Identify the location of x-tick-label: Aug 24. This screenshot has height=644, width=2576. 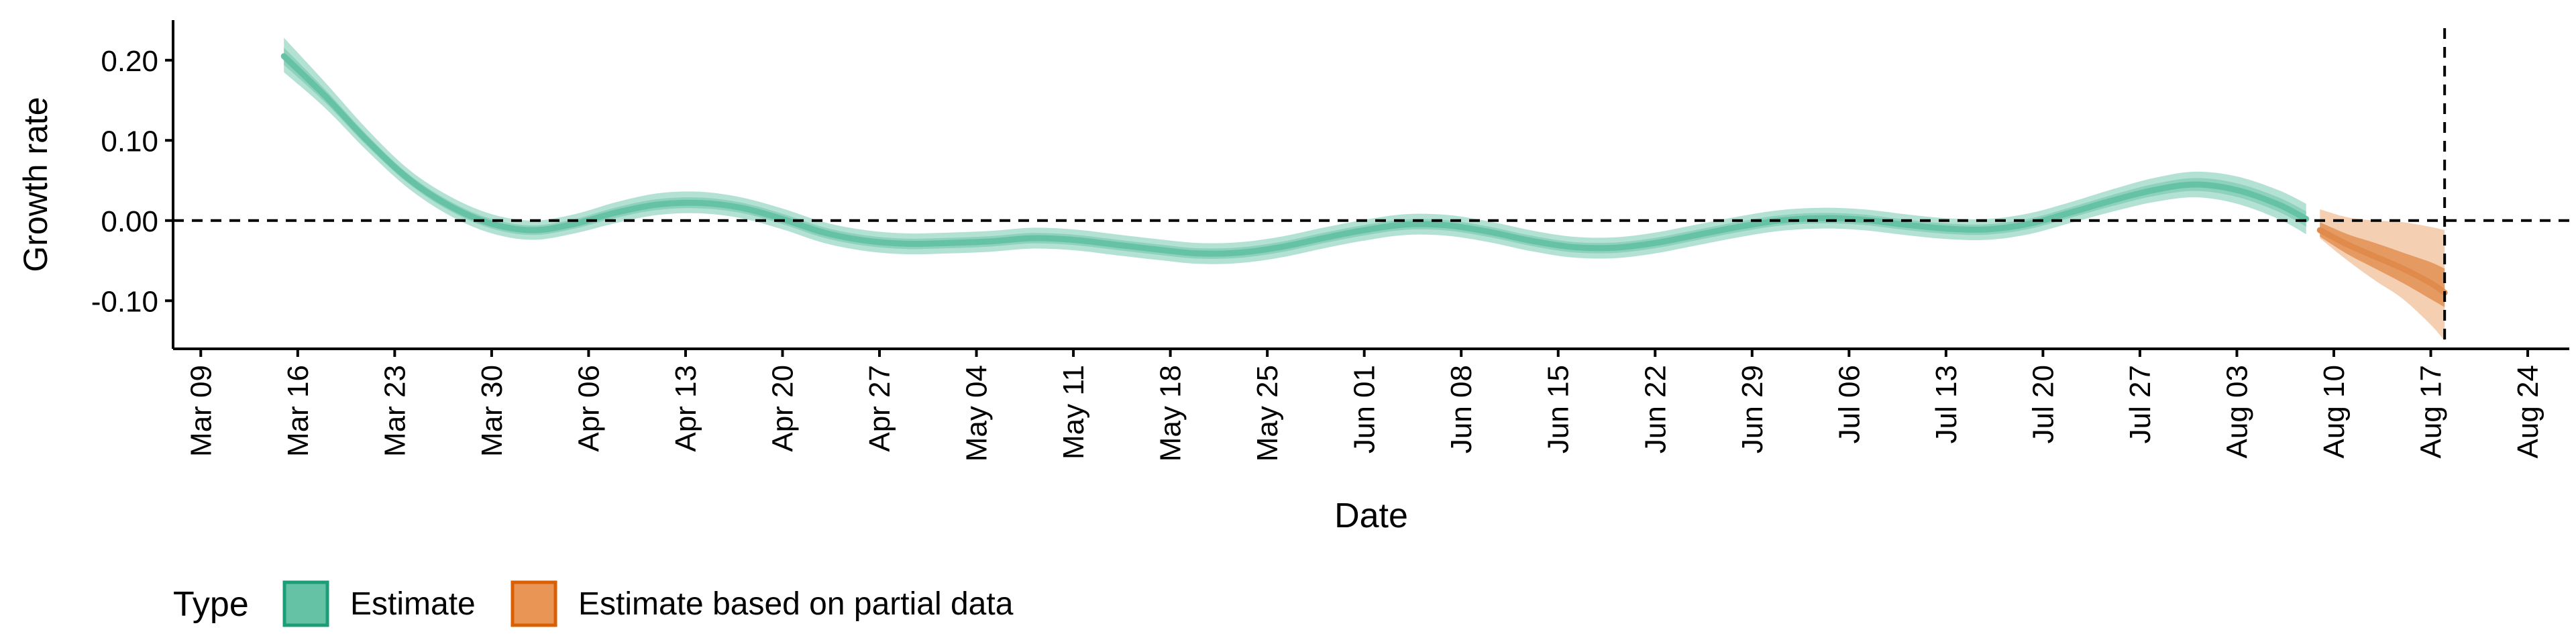
(2528, 411).